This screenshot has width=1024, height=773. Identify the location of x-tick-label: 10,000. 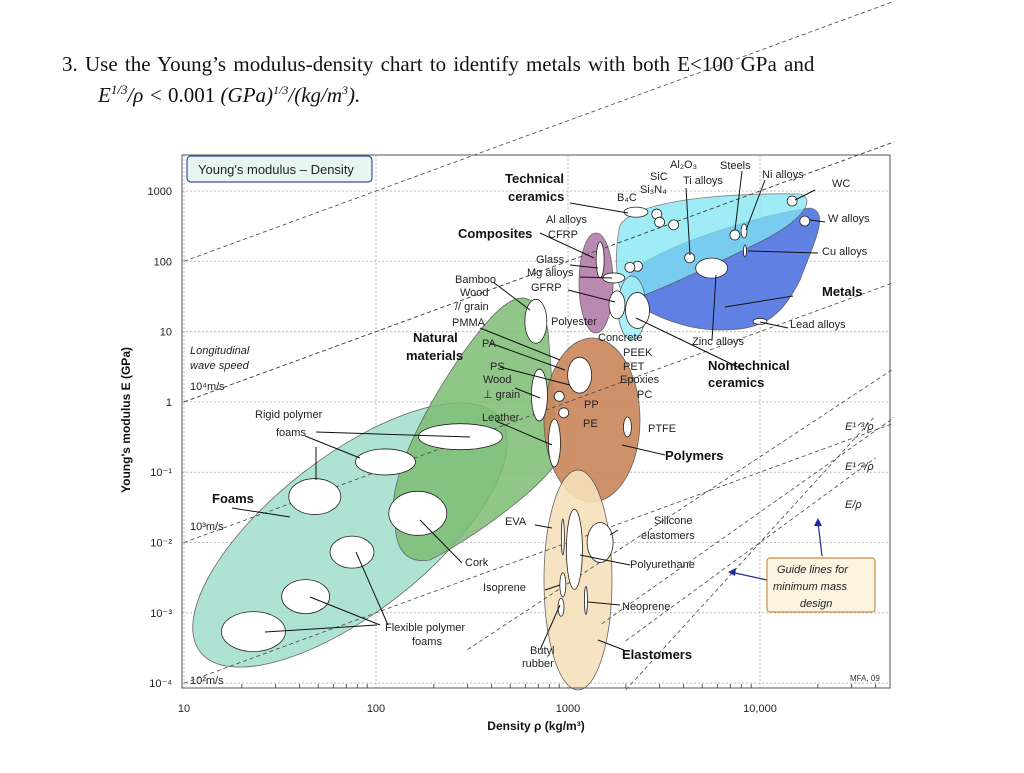
(760, 709).